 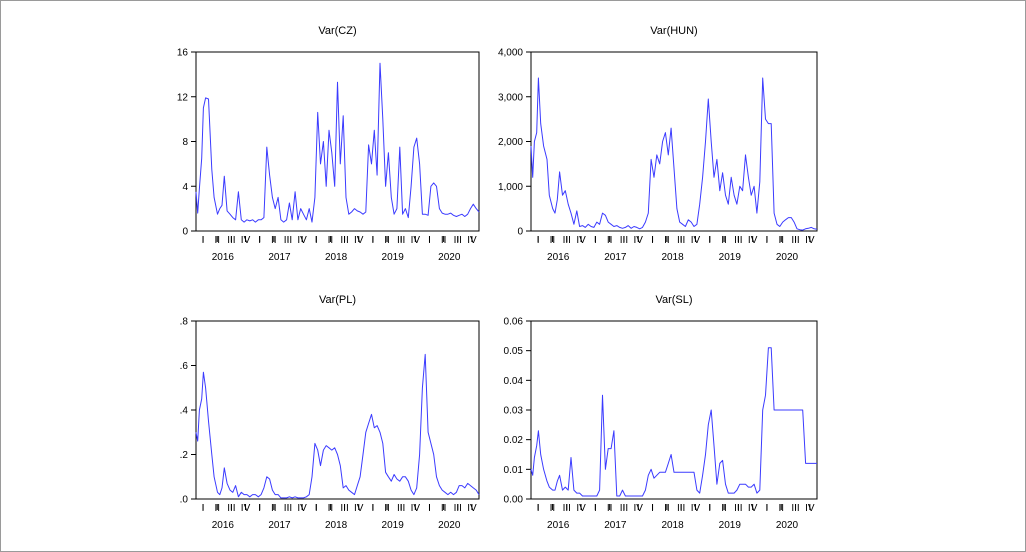 I want to click on y-tick-label: 0.00, so click(x=514, y=500).